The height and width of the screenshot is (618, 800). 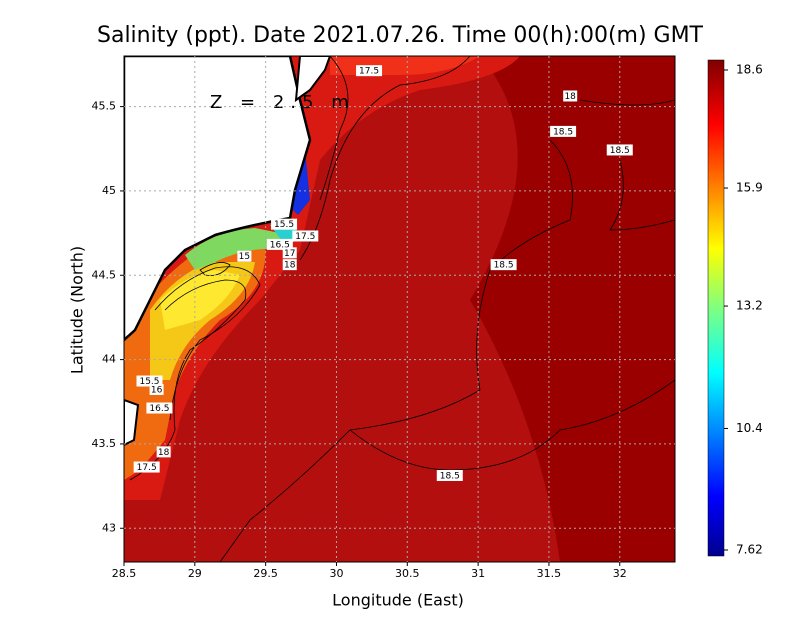 I want to click on y-tick-label: 45, so click(x=109, y=190).